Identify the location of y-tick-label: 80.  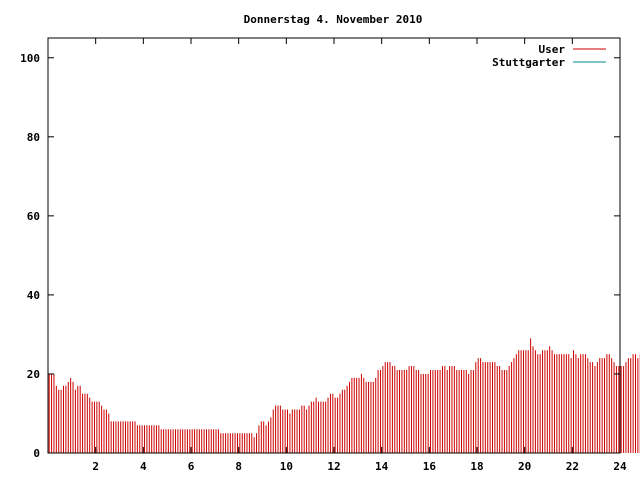
(33, 137).